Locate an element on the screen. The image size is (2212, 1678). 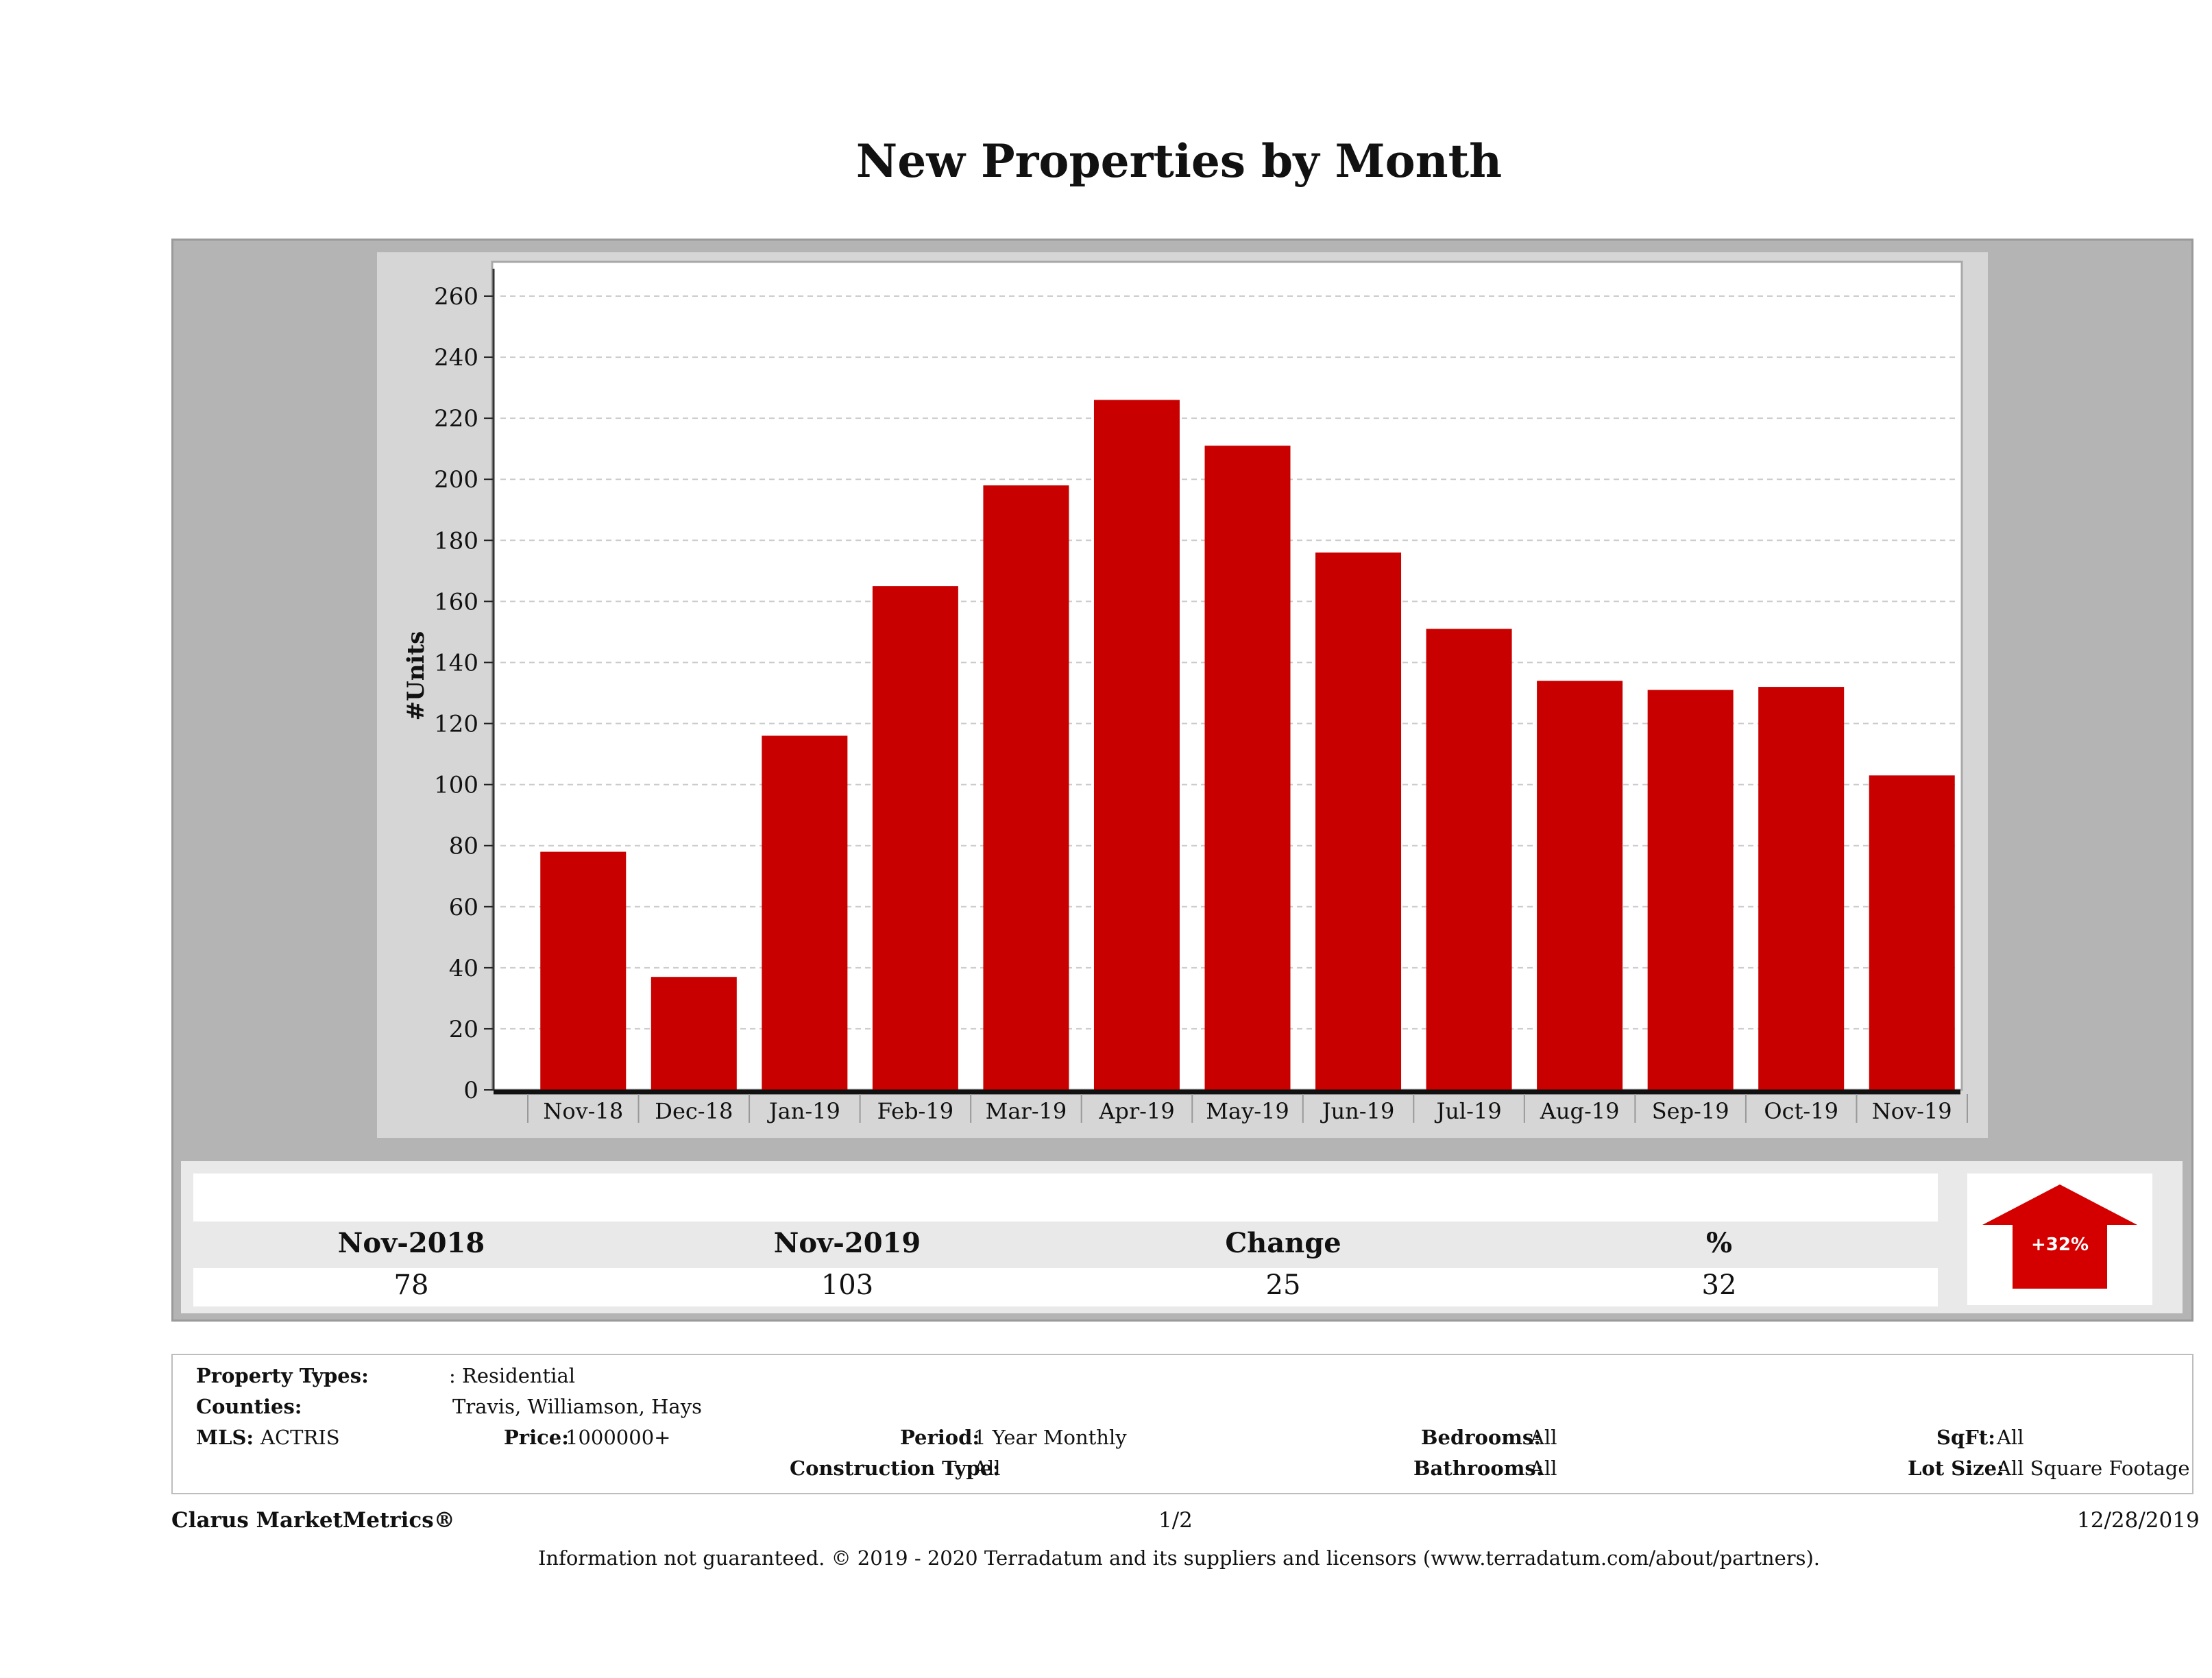
brand-name: Clarus MarketMetrics® is located at coordinates (313, 1521).